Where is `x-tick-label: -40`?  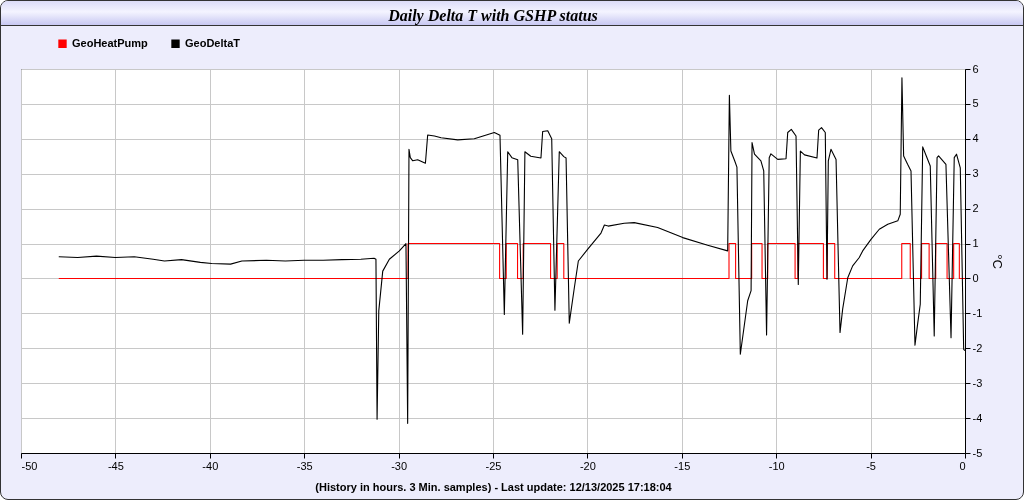 x-tick-label: -40 is located at coordinates (210, 465).